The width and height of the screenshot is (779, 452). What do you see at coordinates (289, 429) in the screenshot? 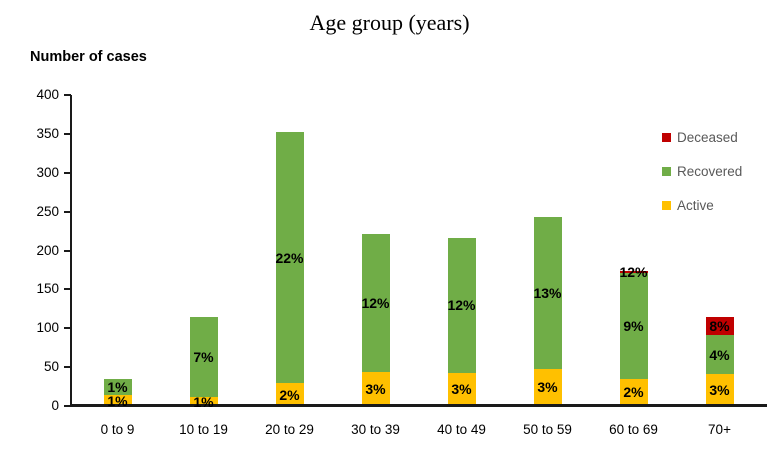
I see `x-tick-label: 20 to 29` at bounding box center [289, 429].